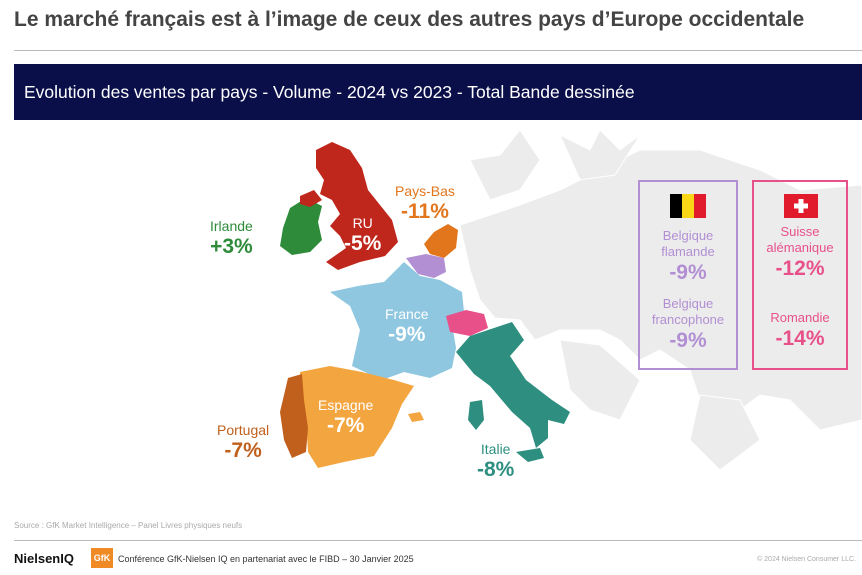 Image resolution: width=862 pixels, height=575 pixels. Describe the element at coordinates (425, 191) in the screenshot. I see `pays-bas-name: Pays-Bas` at that location.